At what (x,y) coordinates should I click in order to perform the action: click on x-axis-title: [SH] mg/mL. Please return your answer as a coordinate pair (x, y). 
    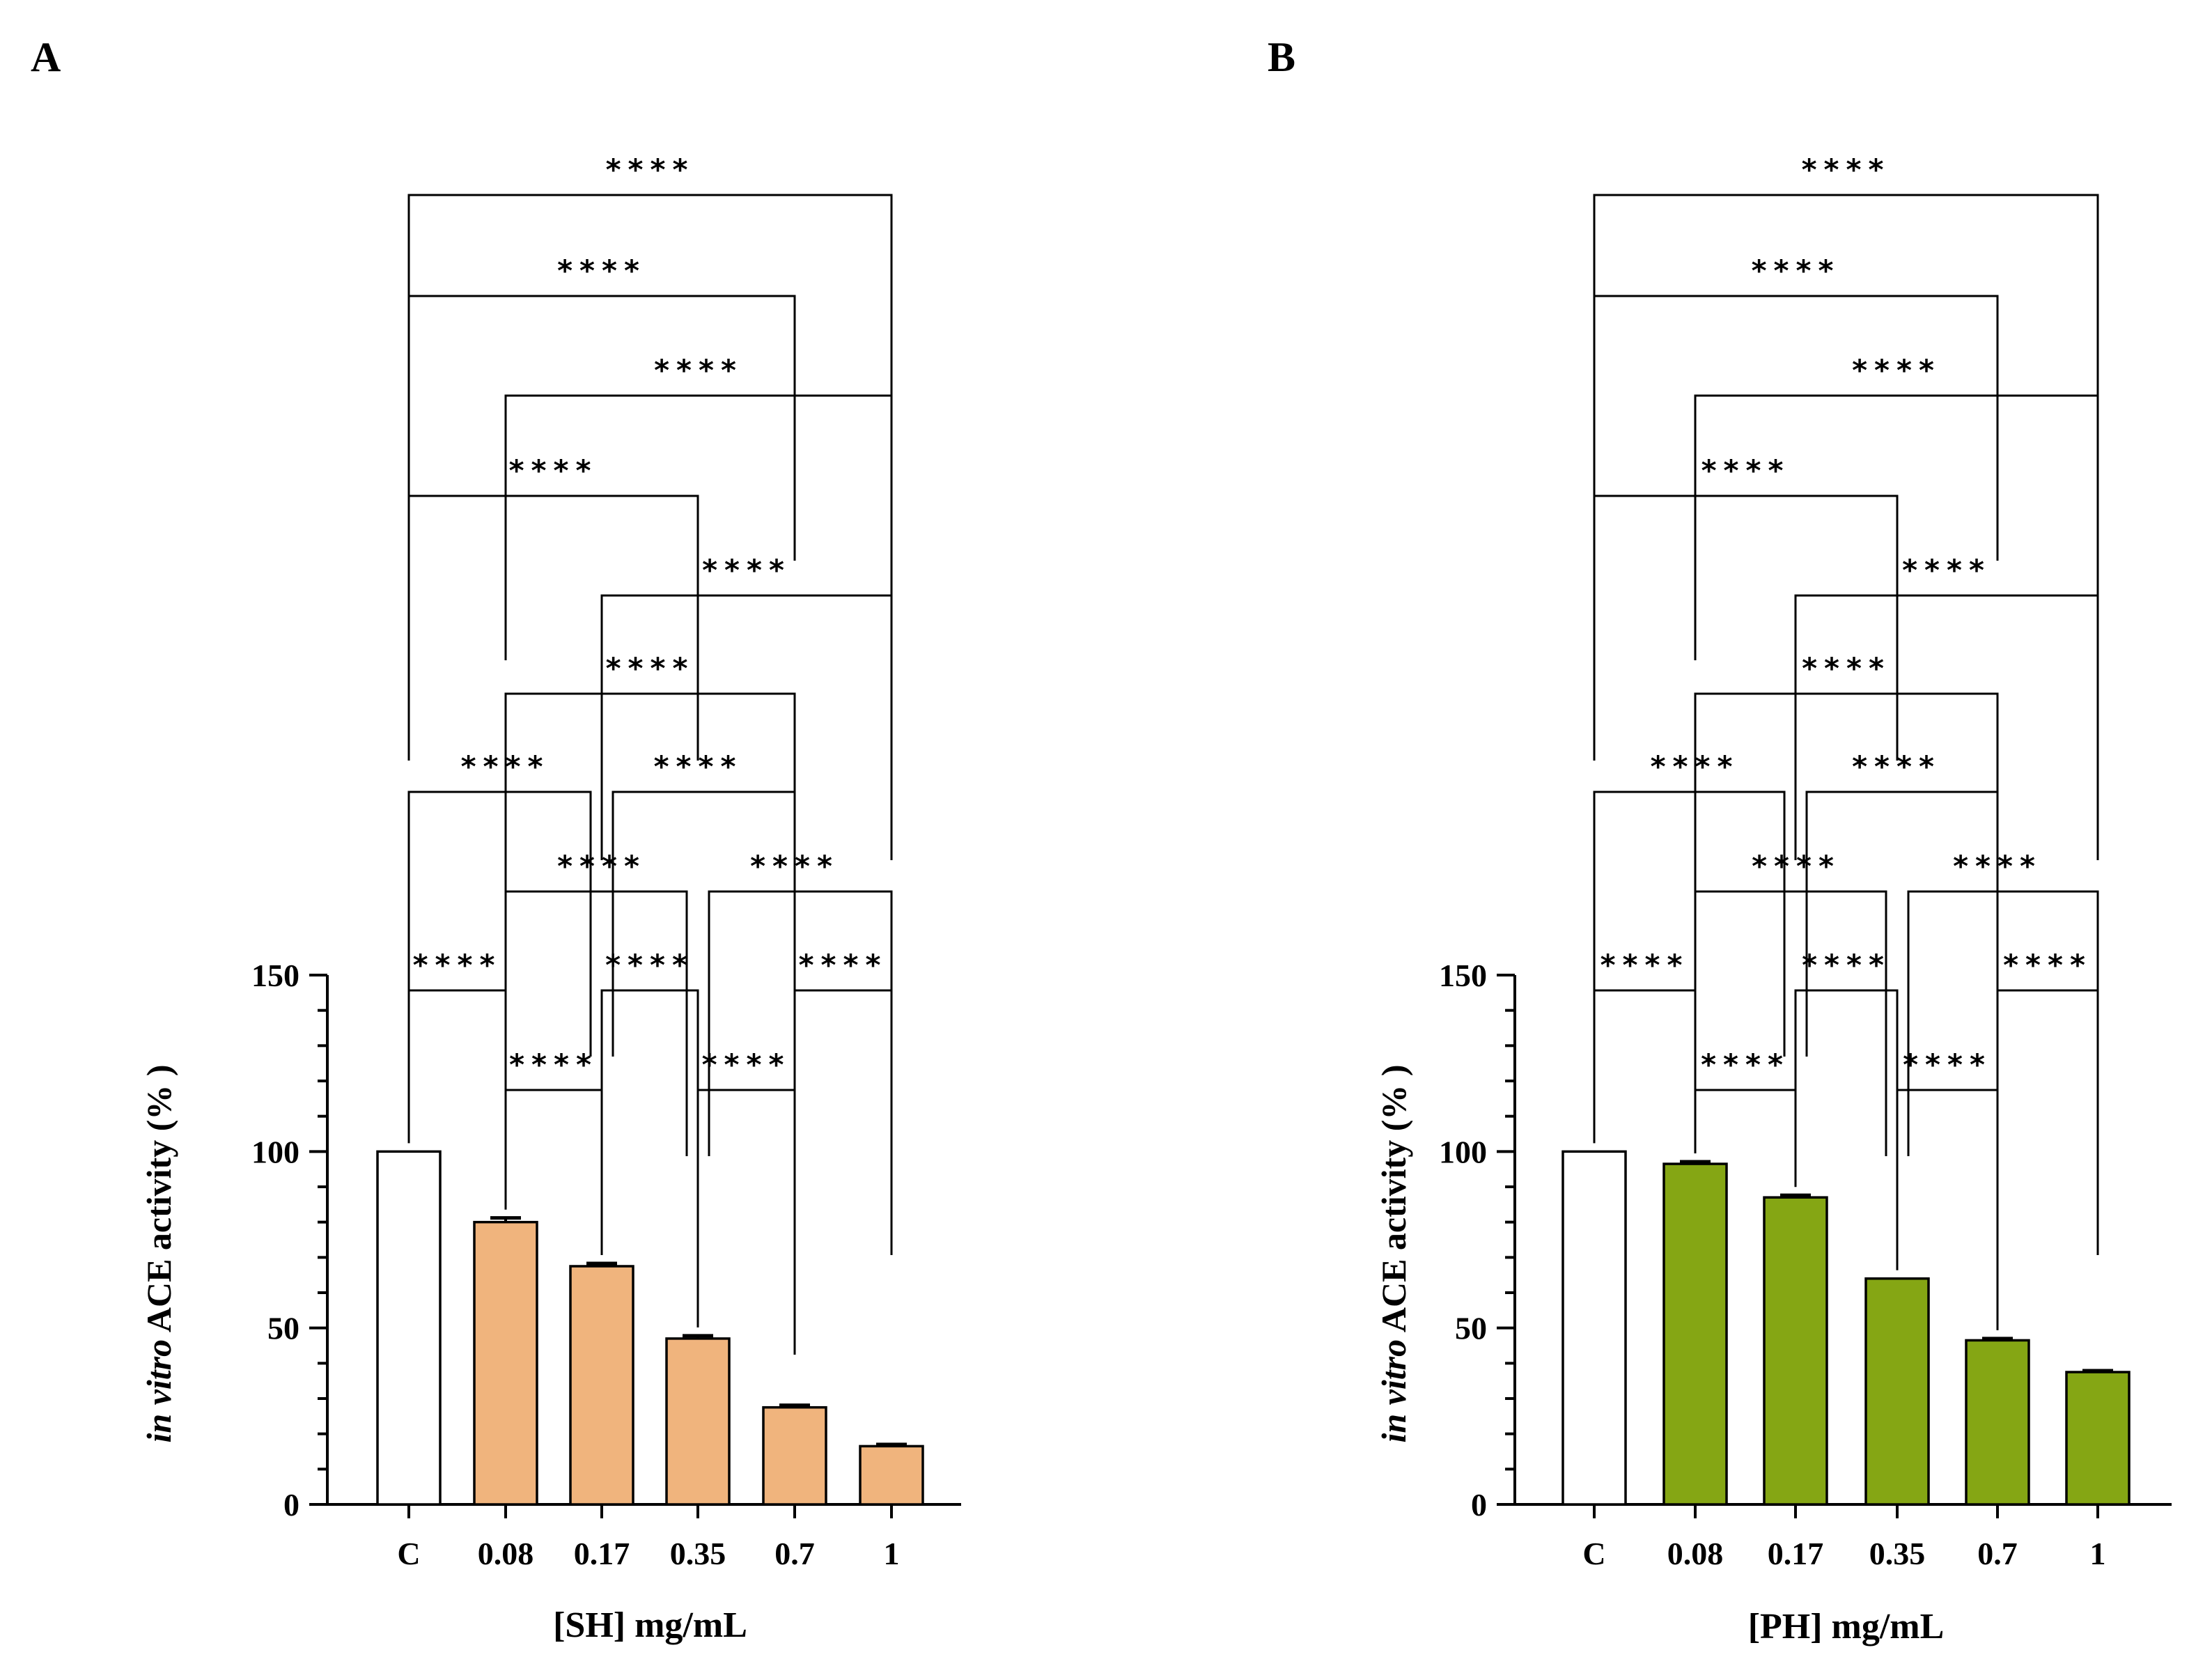
    Looking at the image, I should click on (650, 1625).